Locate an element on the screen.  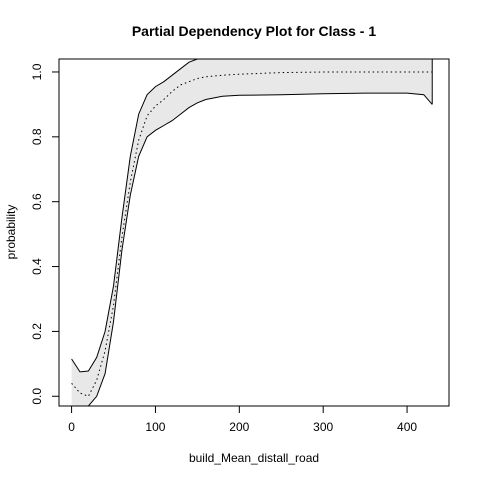
y-tick-label: 0.6 is located at coordinates (37, 201).